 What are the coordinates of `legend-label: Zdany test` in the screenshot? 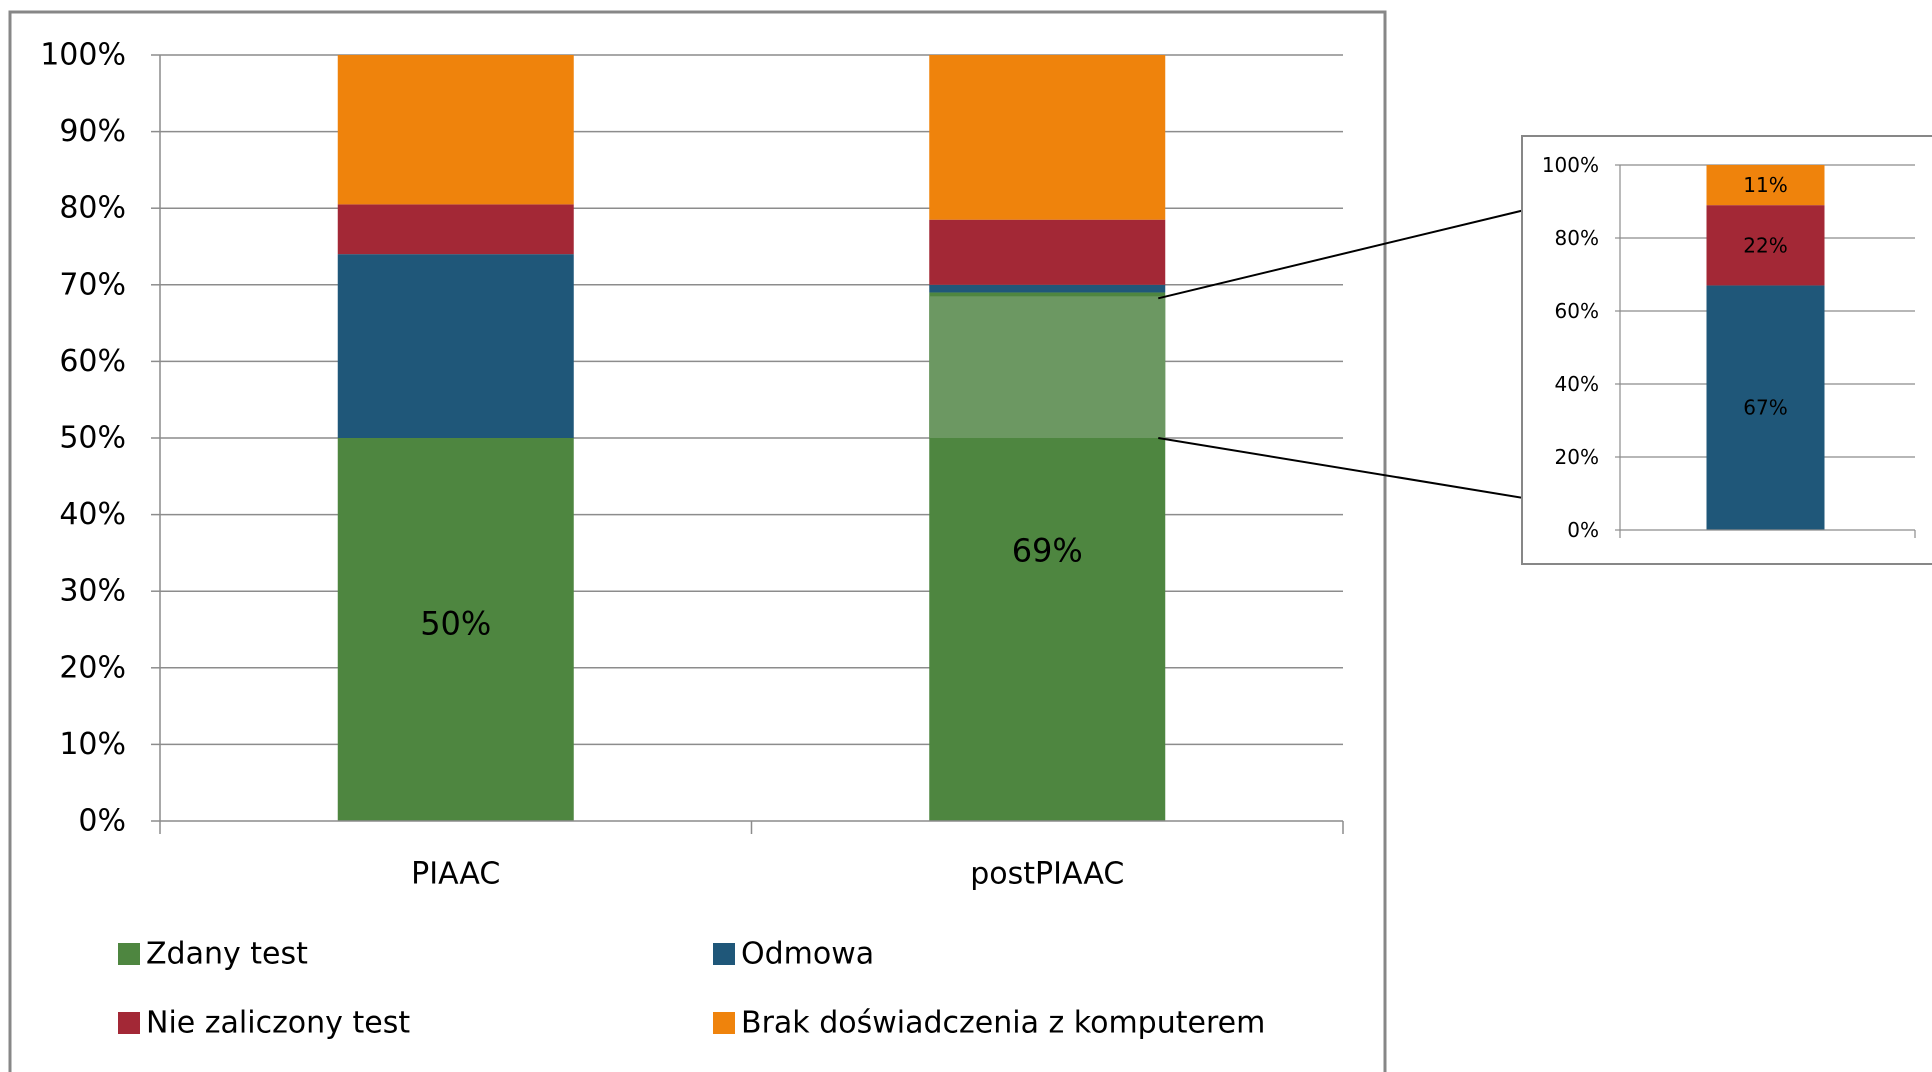 It's located at (227, 954).